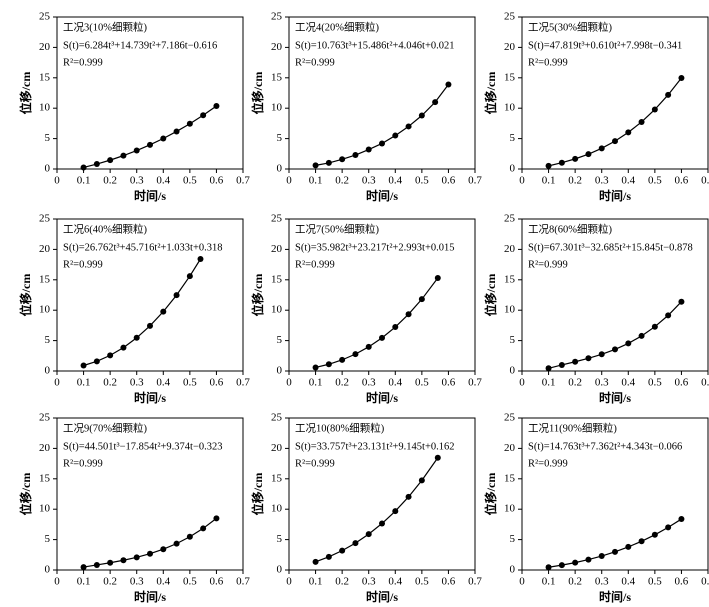 This screenshot has width=709, height=607. Describe the element at coordinates (615, 93) in the screenshot. I see `plot-frame` at that location.